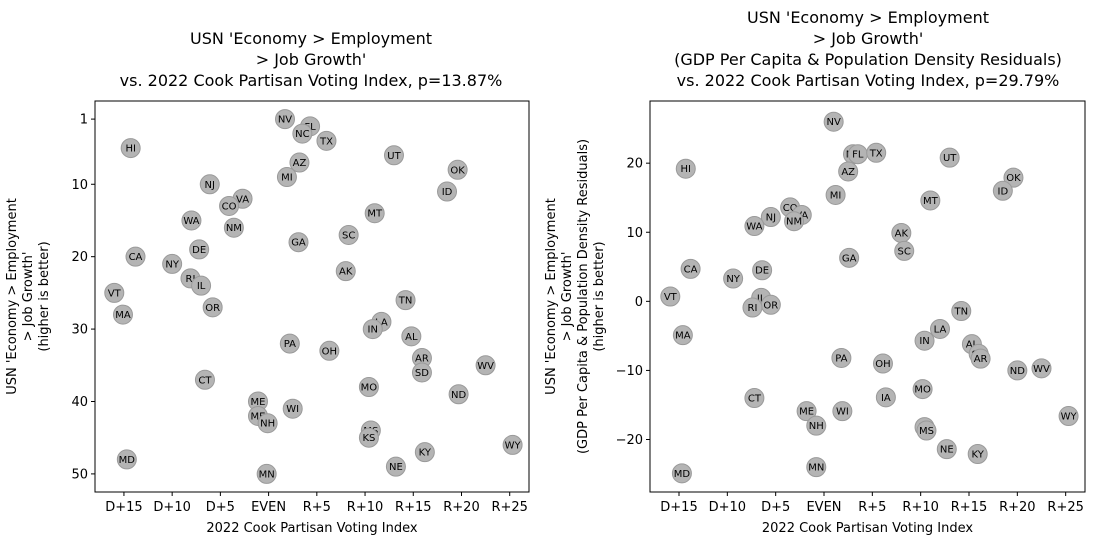 This screenshot has width=1100, height=550. I want to click on data-point-tx, so click(326, 140).